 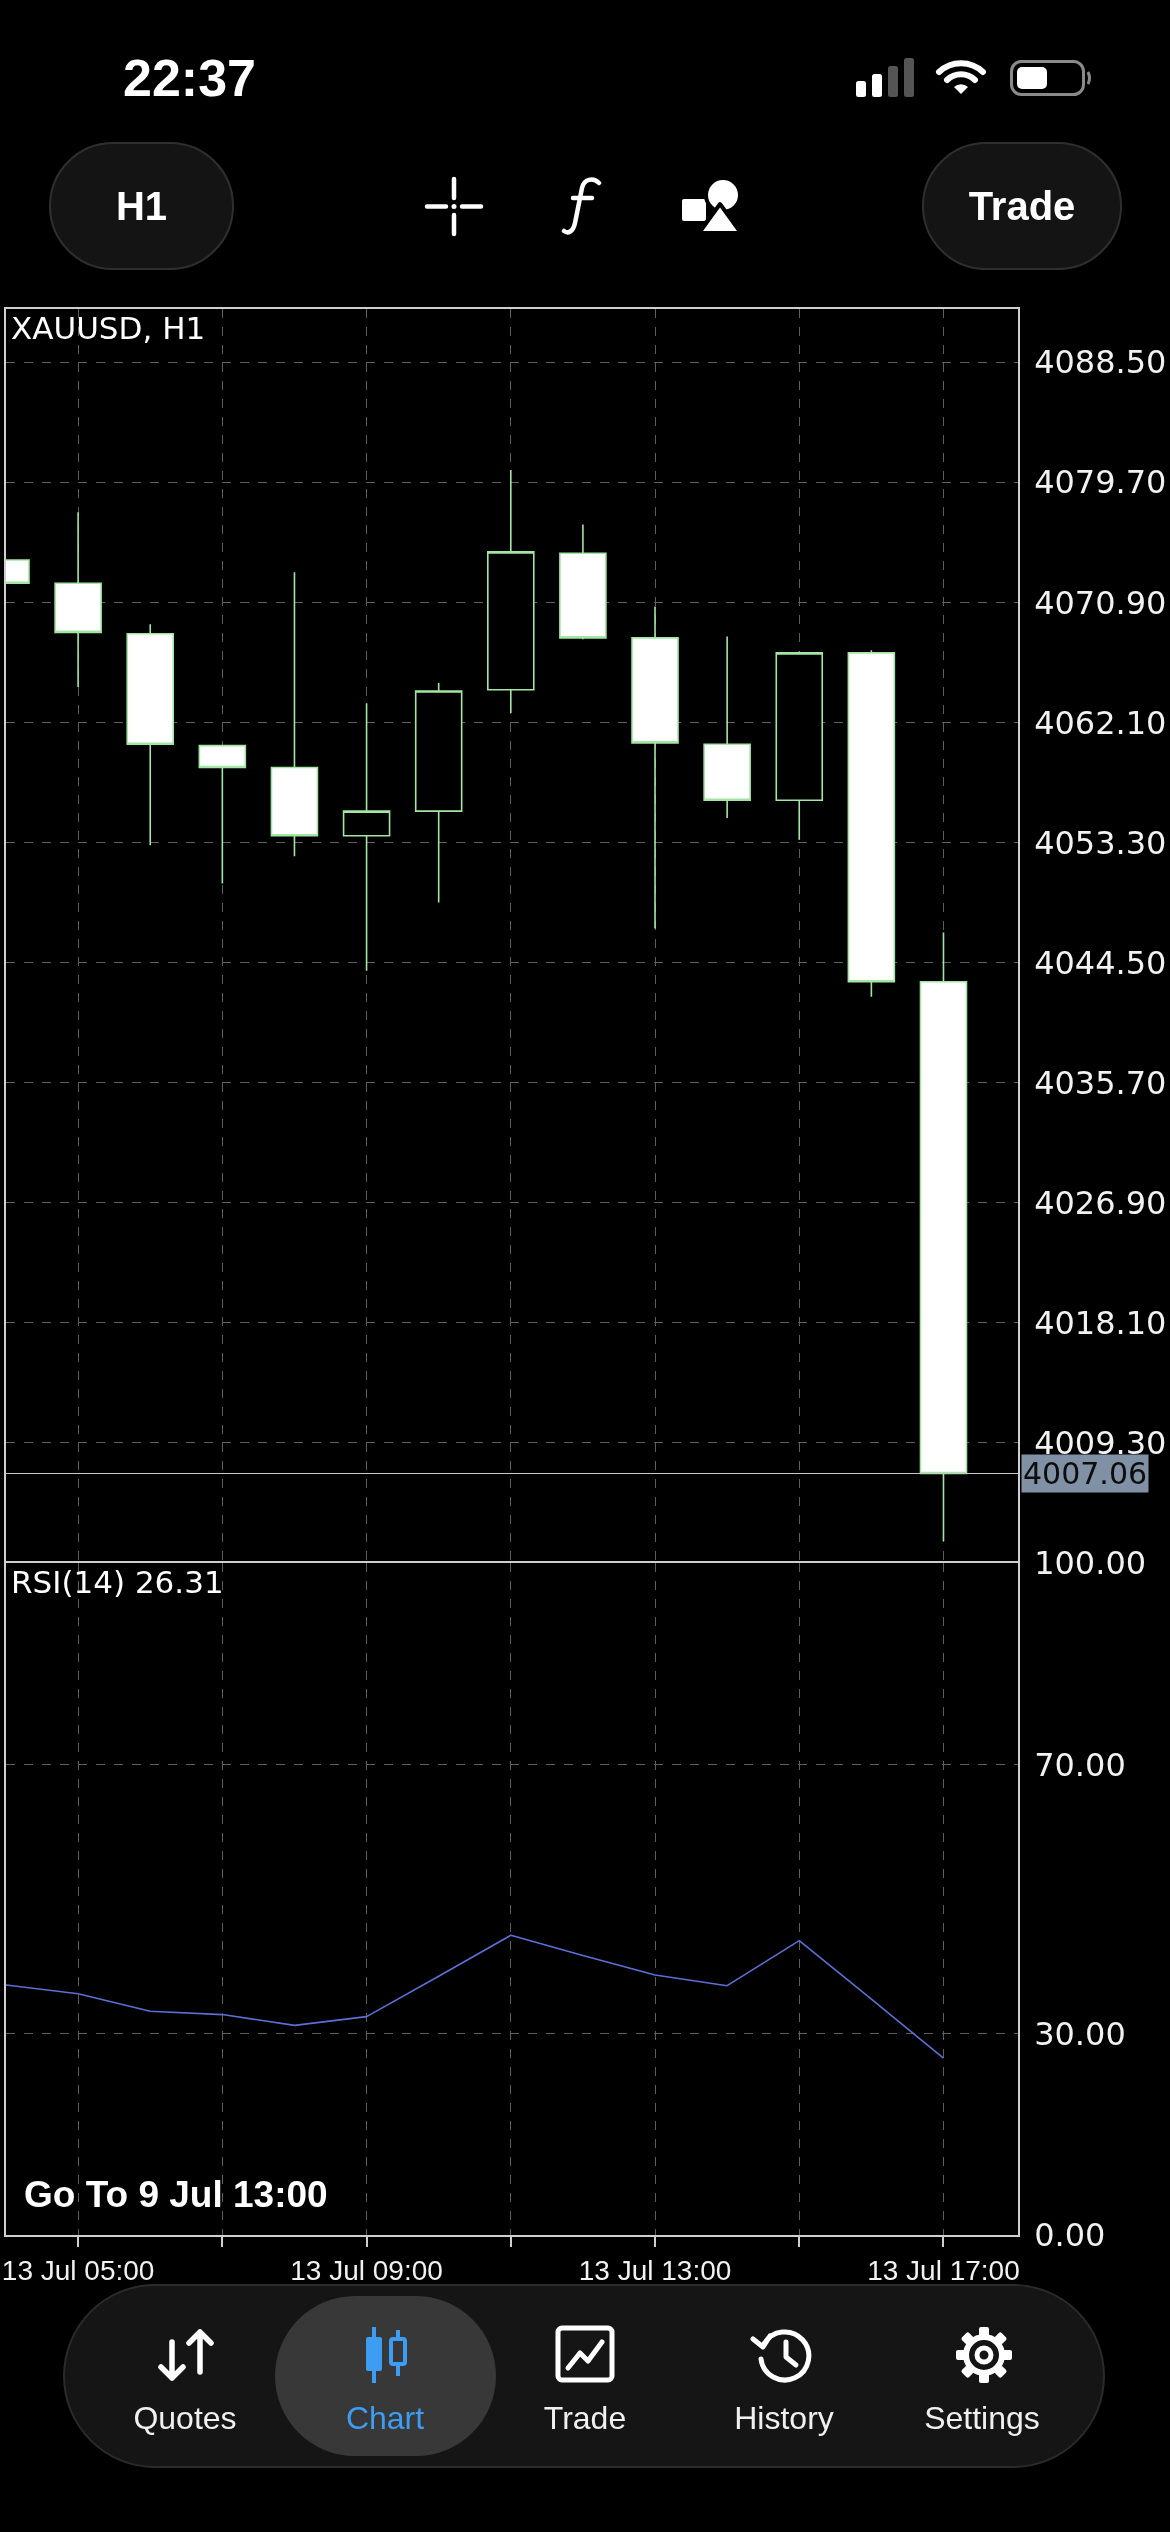 I want to click on text: Quotes, so click(x=185, y=2418).